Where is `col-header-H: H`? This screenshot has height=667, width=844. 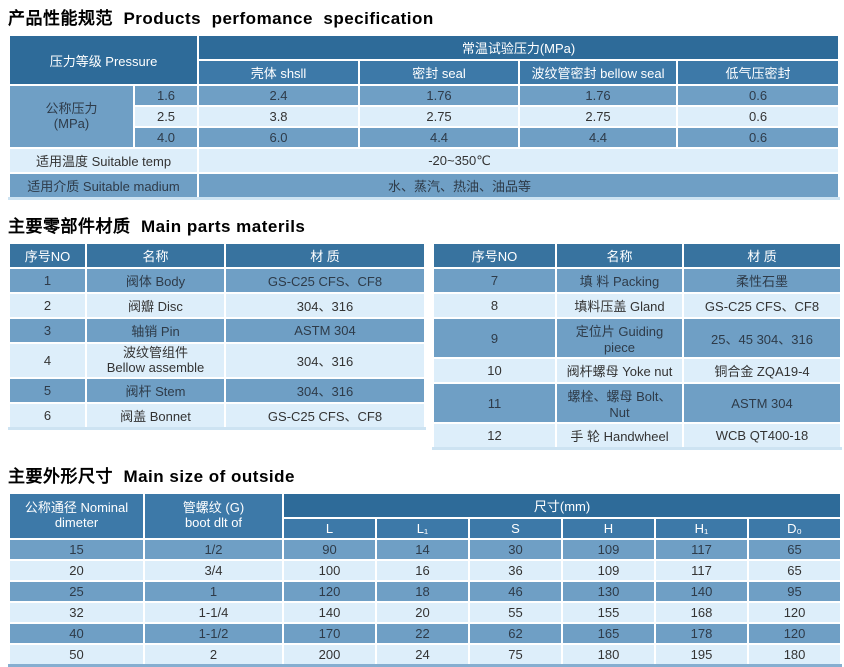 col-header-H: H is located at coordinates (608, 528).